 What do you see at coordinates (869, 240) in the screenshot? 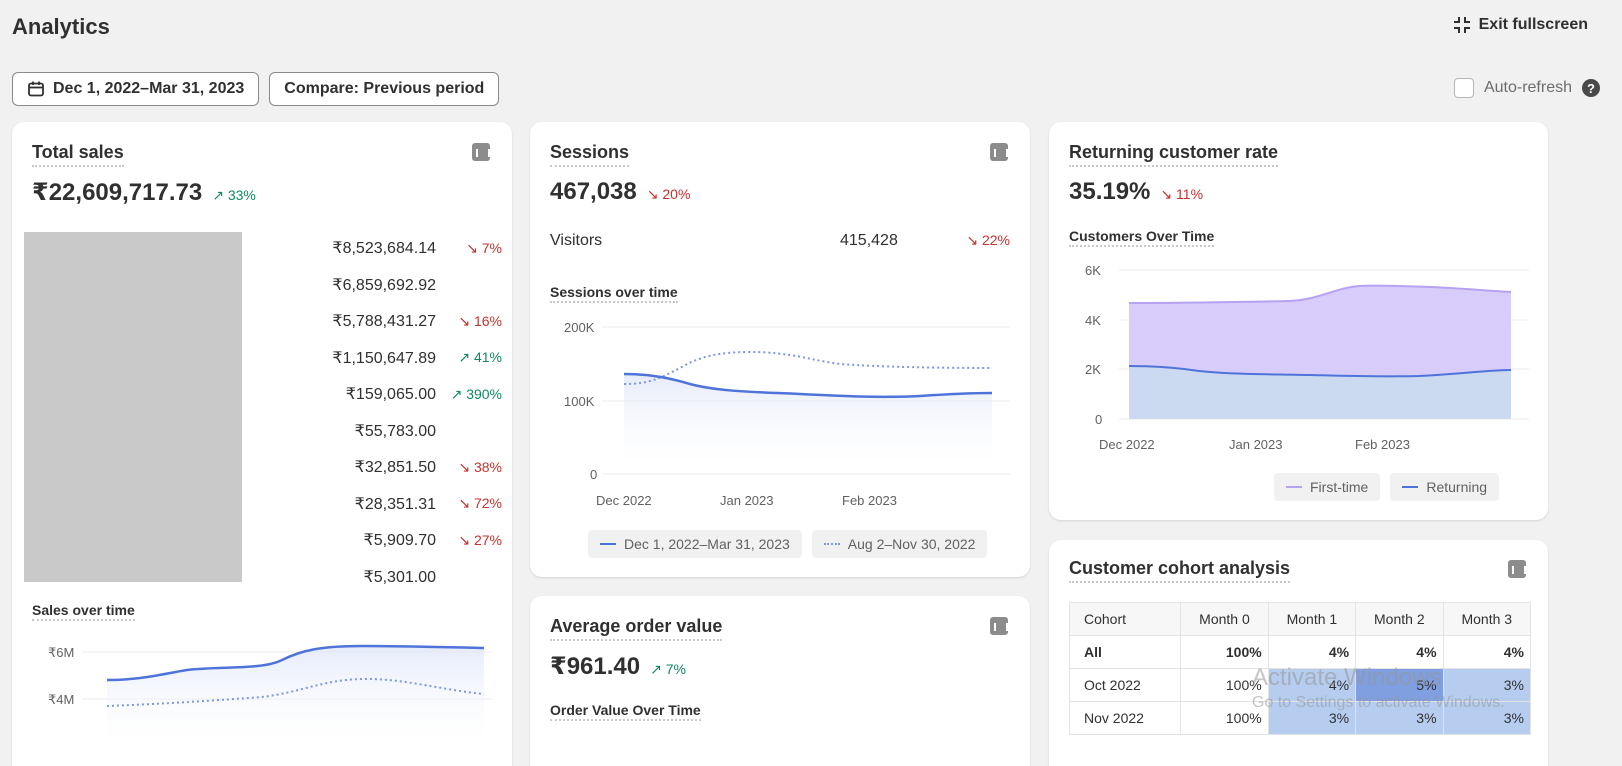
I see `visitors-value: 415,428` at bounding box center [869, 240].